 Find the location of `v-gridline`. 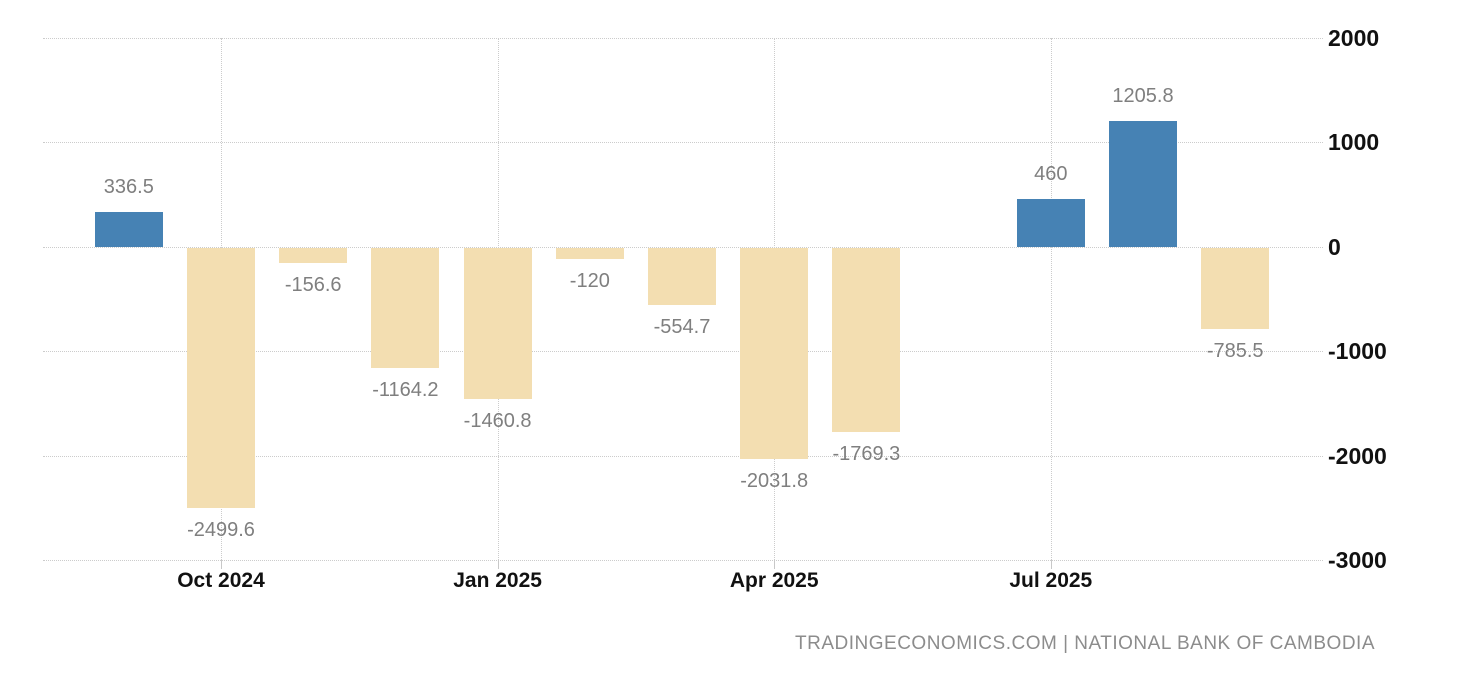

v-gridline is located at coordinates (1051, 299).